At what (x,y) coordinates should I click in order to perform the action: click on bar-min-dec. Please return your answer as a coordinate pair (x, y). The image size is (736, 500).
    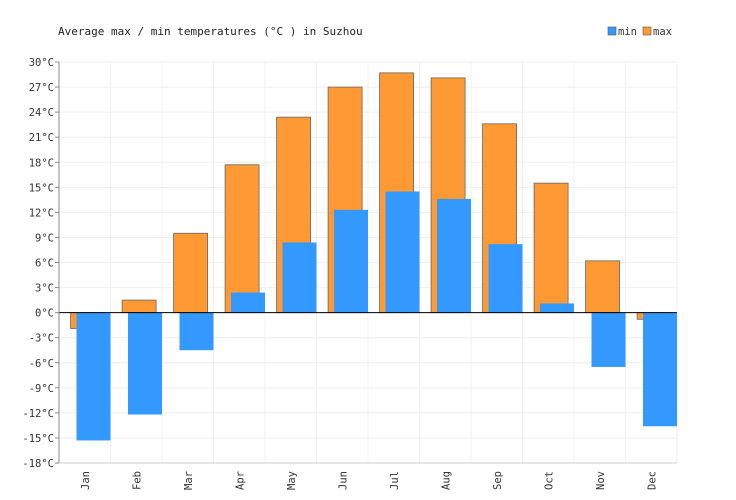
    Looking at the image, I should click on (660, 369).